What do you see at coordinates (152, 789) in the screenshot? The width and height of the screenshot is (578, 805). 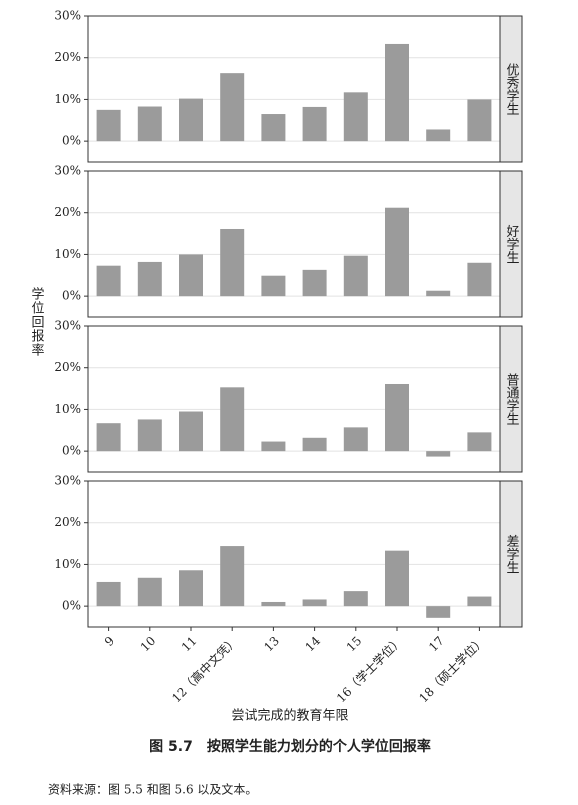 I see `source: 资料来源：图 5.5 和图 5.6 以及文本。` at bounding box center [152, 789].